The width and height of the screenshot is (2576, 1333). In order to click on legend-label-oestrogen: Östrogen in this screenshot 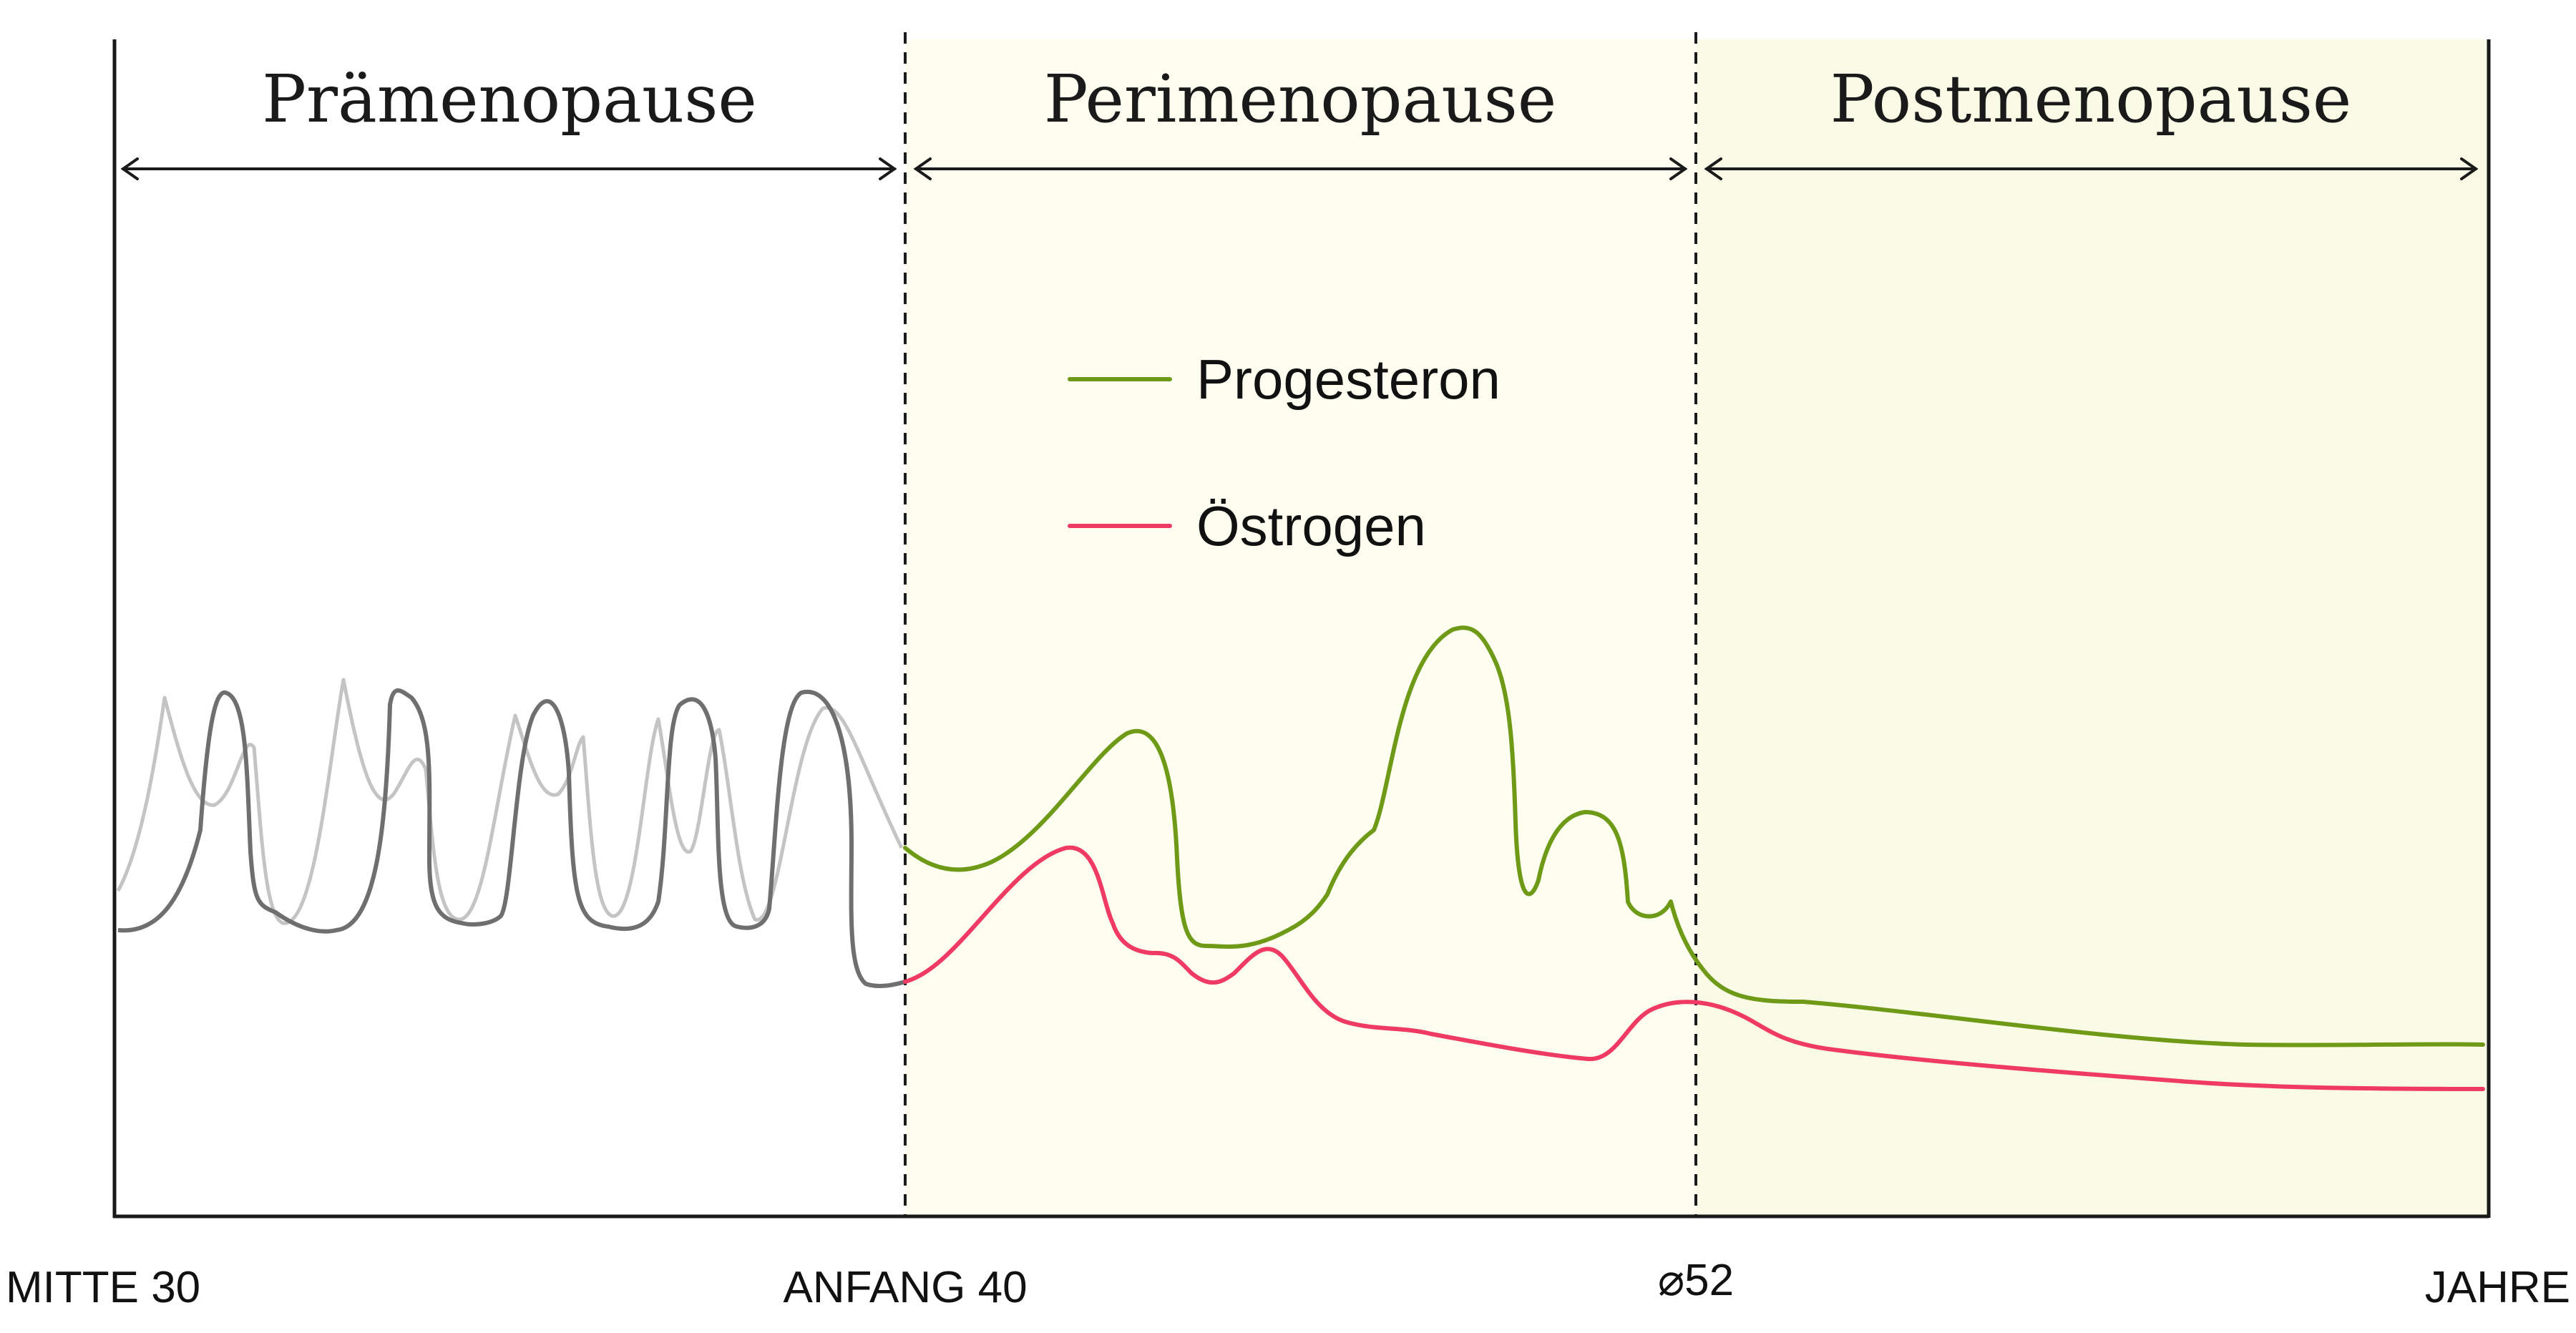, I will do `click(1311, 525)`.